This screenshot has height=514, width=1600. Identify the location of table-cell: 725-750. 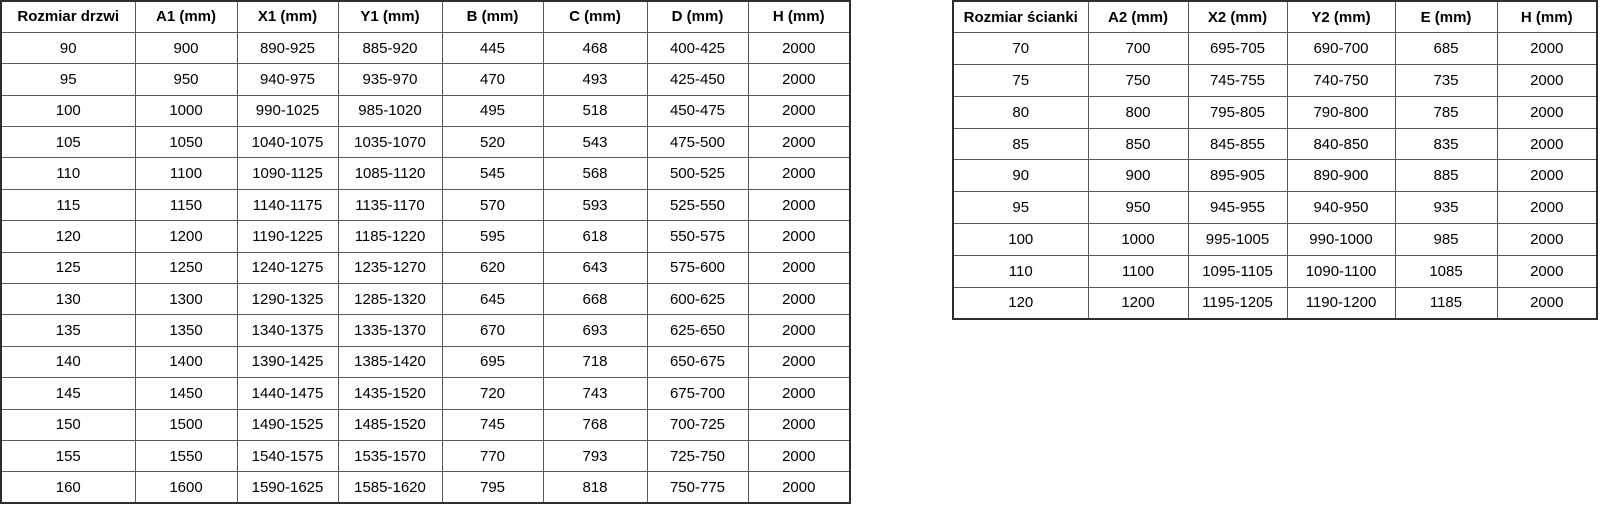
(697, 456).